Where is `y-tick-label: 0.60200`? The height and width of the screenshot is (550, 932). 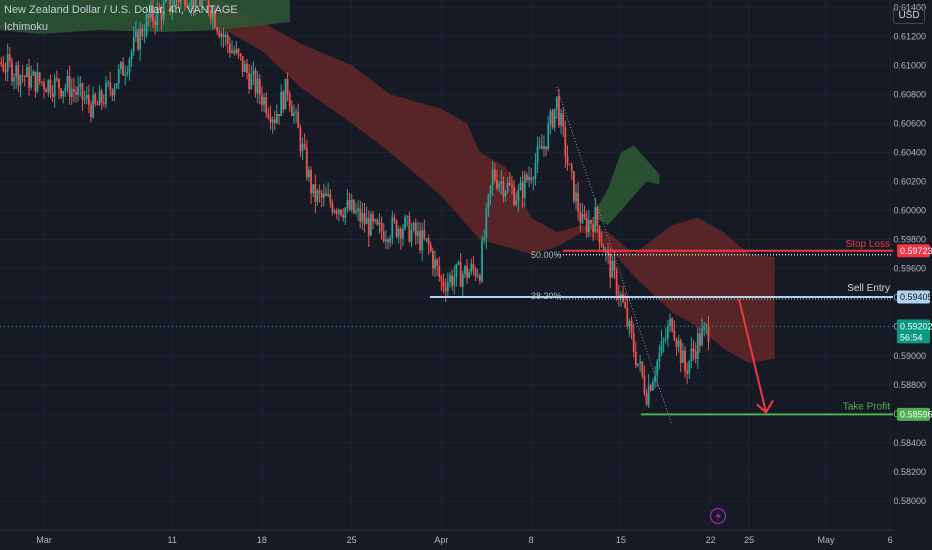
y-tick-label: 0.60200 is located at coordinates (909, 182).